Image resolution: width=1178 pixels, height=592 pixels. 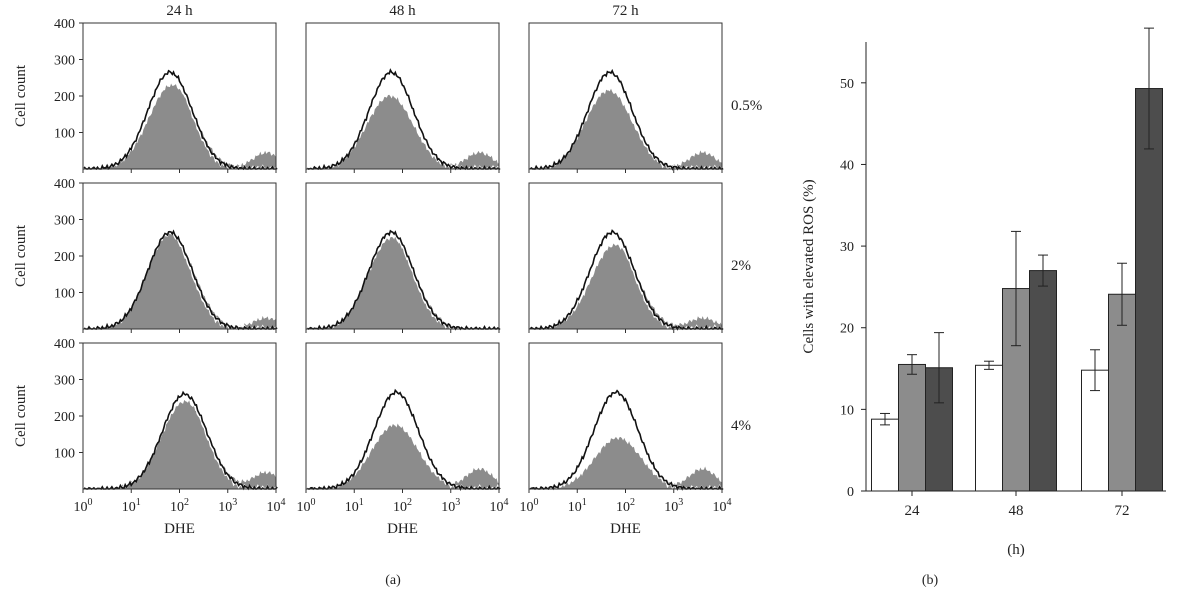 I want to click on histogram-panel: 10⁰ 10¹ 10² 10³ 10⁴ DHE, so click(x=403, y=439).